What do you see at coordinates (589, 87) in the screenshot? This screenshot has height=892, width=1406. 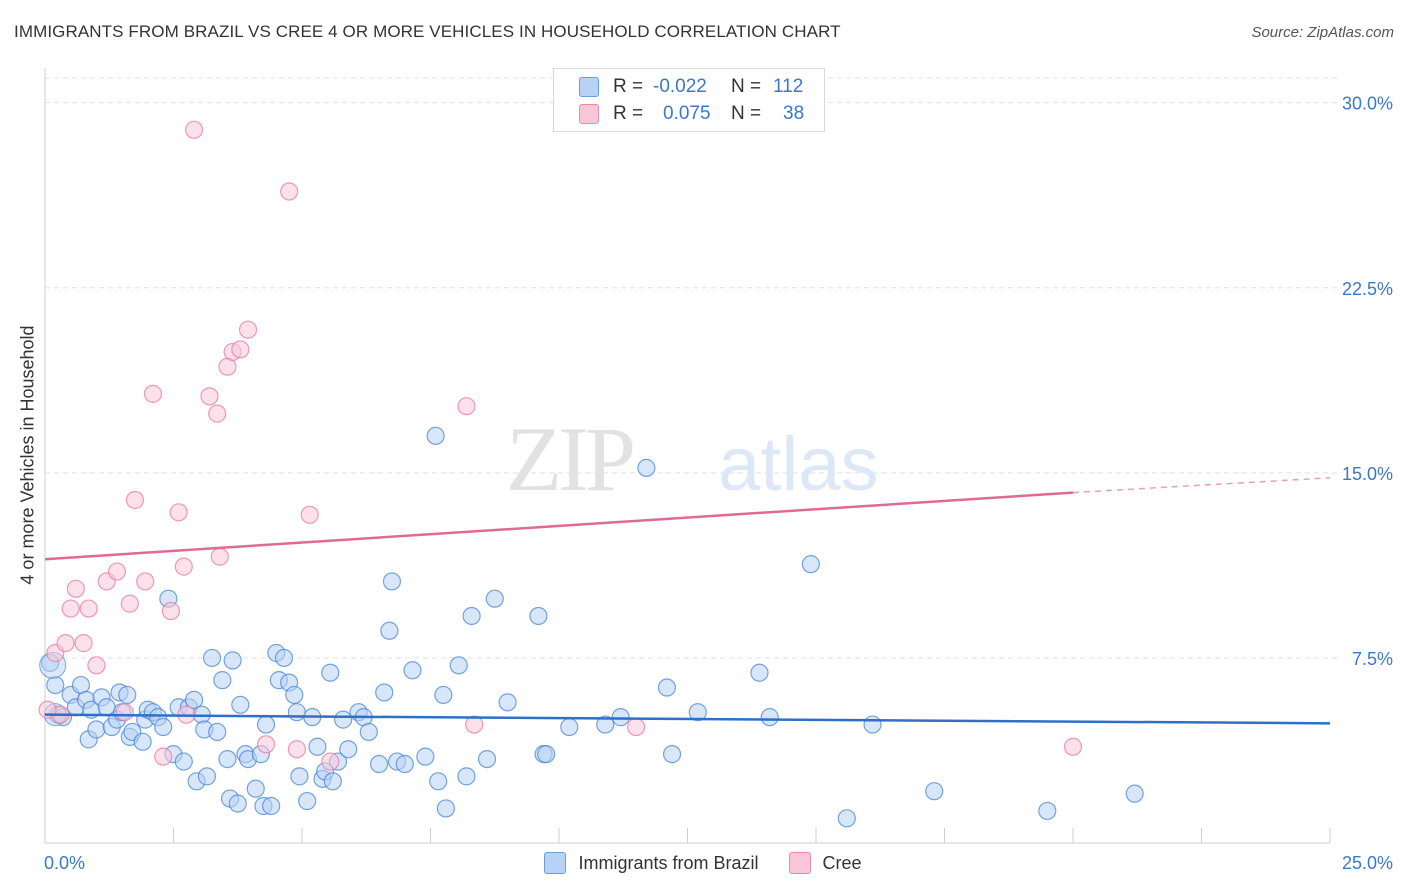 I see `stats-swatch-blue` at bounding box center [589, 87].